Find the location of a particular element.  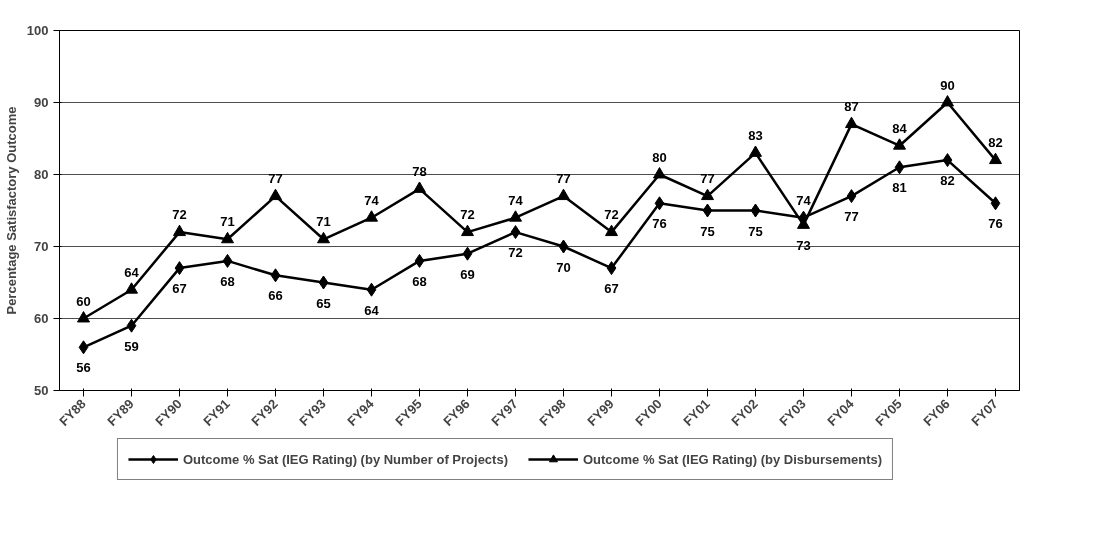

y-tick-label: 50 is located at coordinates (41, 390).